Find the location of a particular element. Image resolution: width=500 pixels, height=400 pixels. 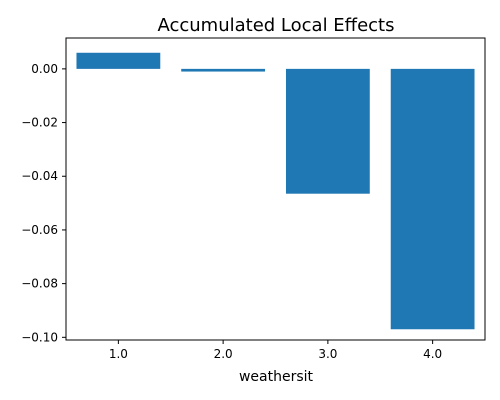

x-tick-label: 1.0 is located at coordinates (118, 354).